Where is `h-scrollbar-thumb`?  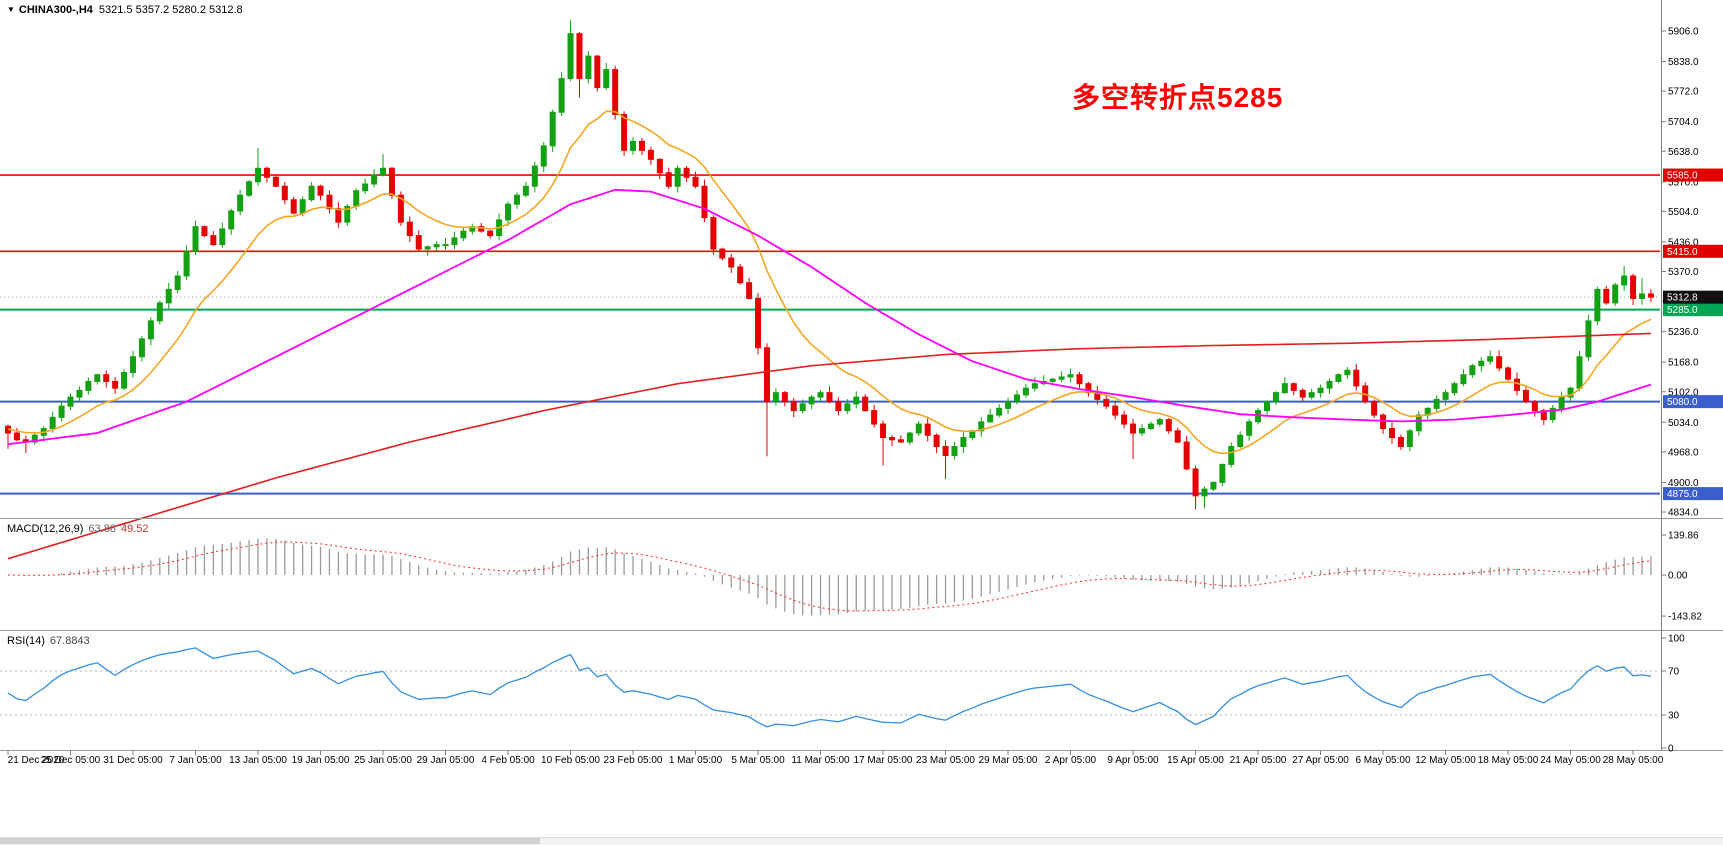 h-scrollbar-thumb is located at coordinates (270, 841).